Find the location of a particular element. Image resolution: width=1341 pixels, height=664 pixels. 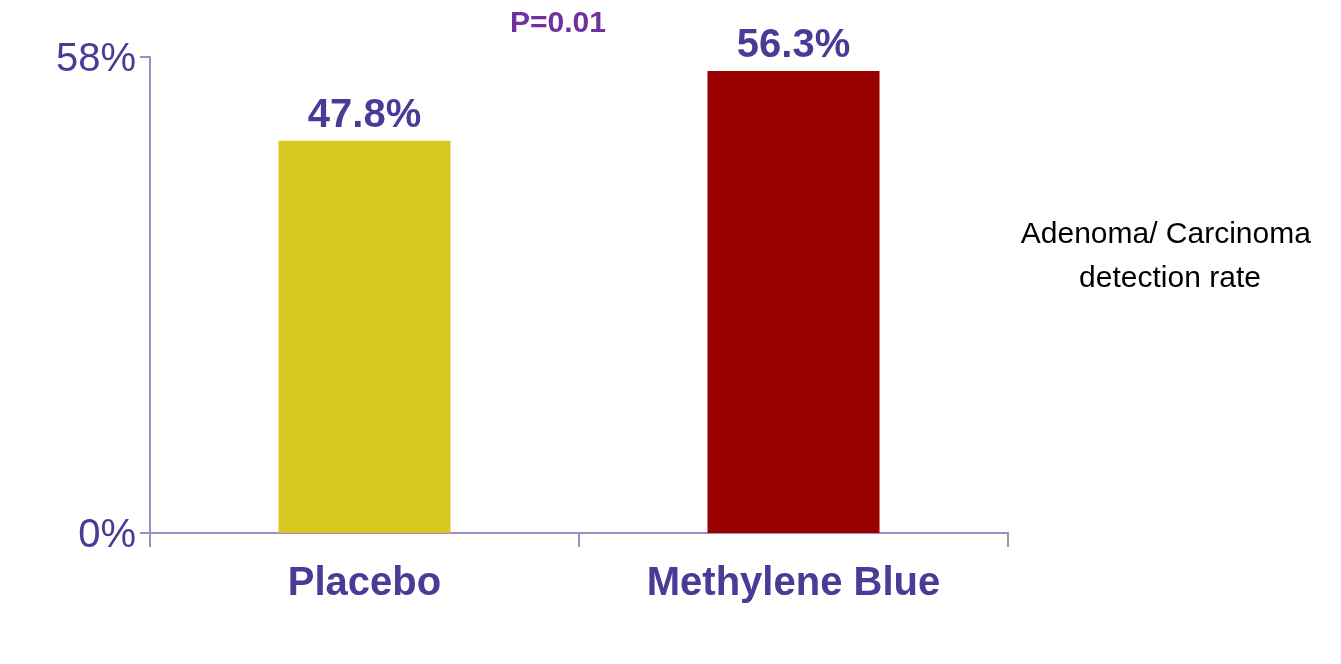

x-tick-label: Methylene Blue is located at coordinates (793, 581).